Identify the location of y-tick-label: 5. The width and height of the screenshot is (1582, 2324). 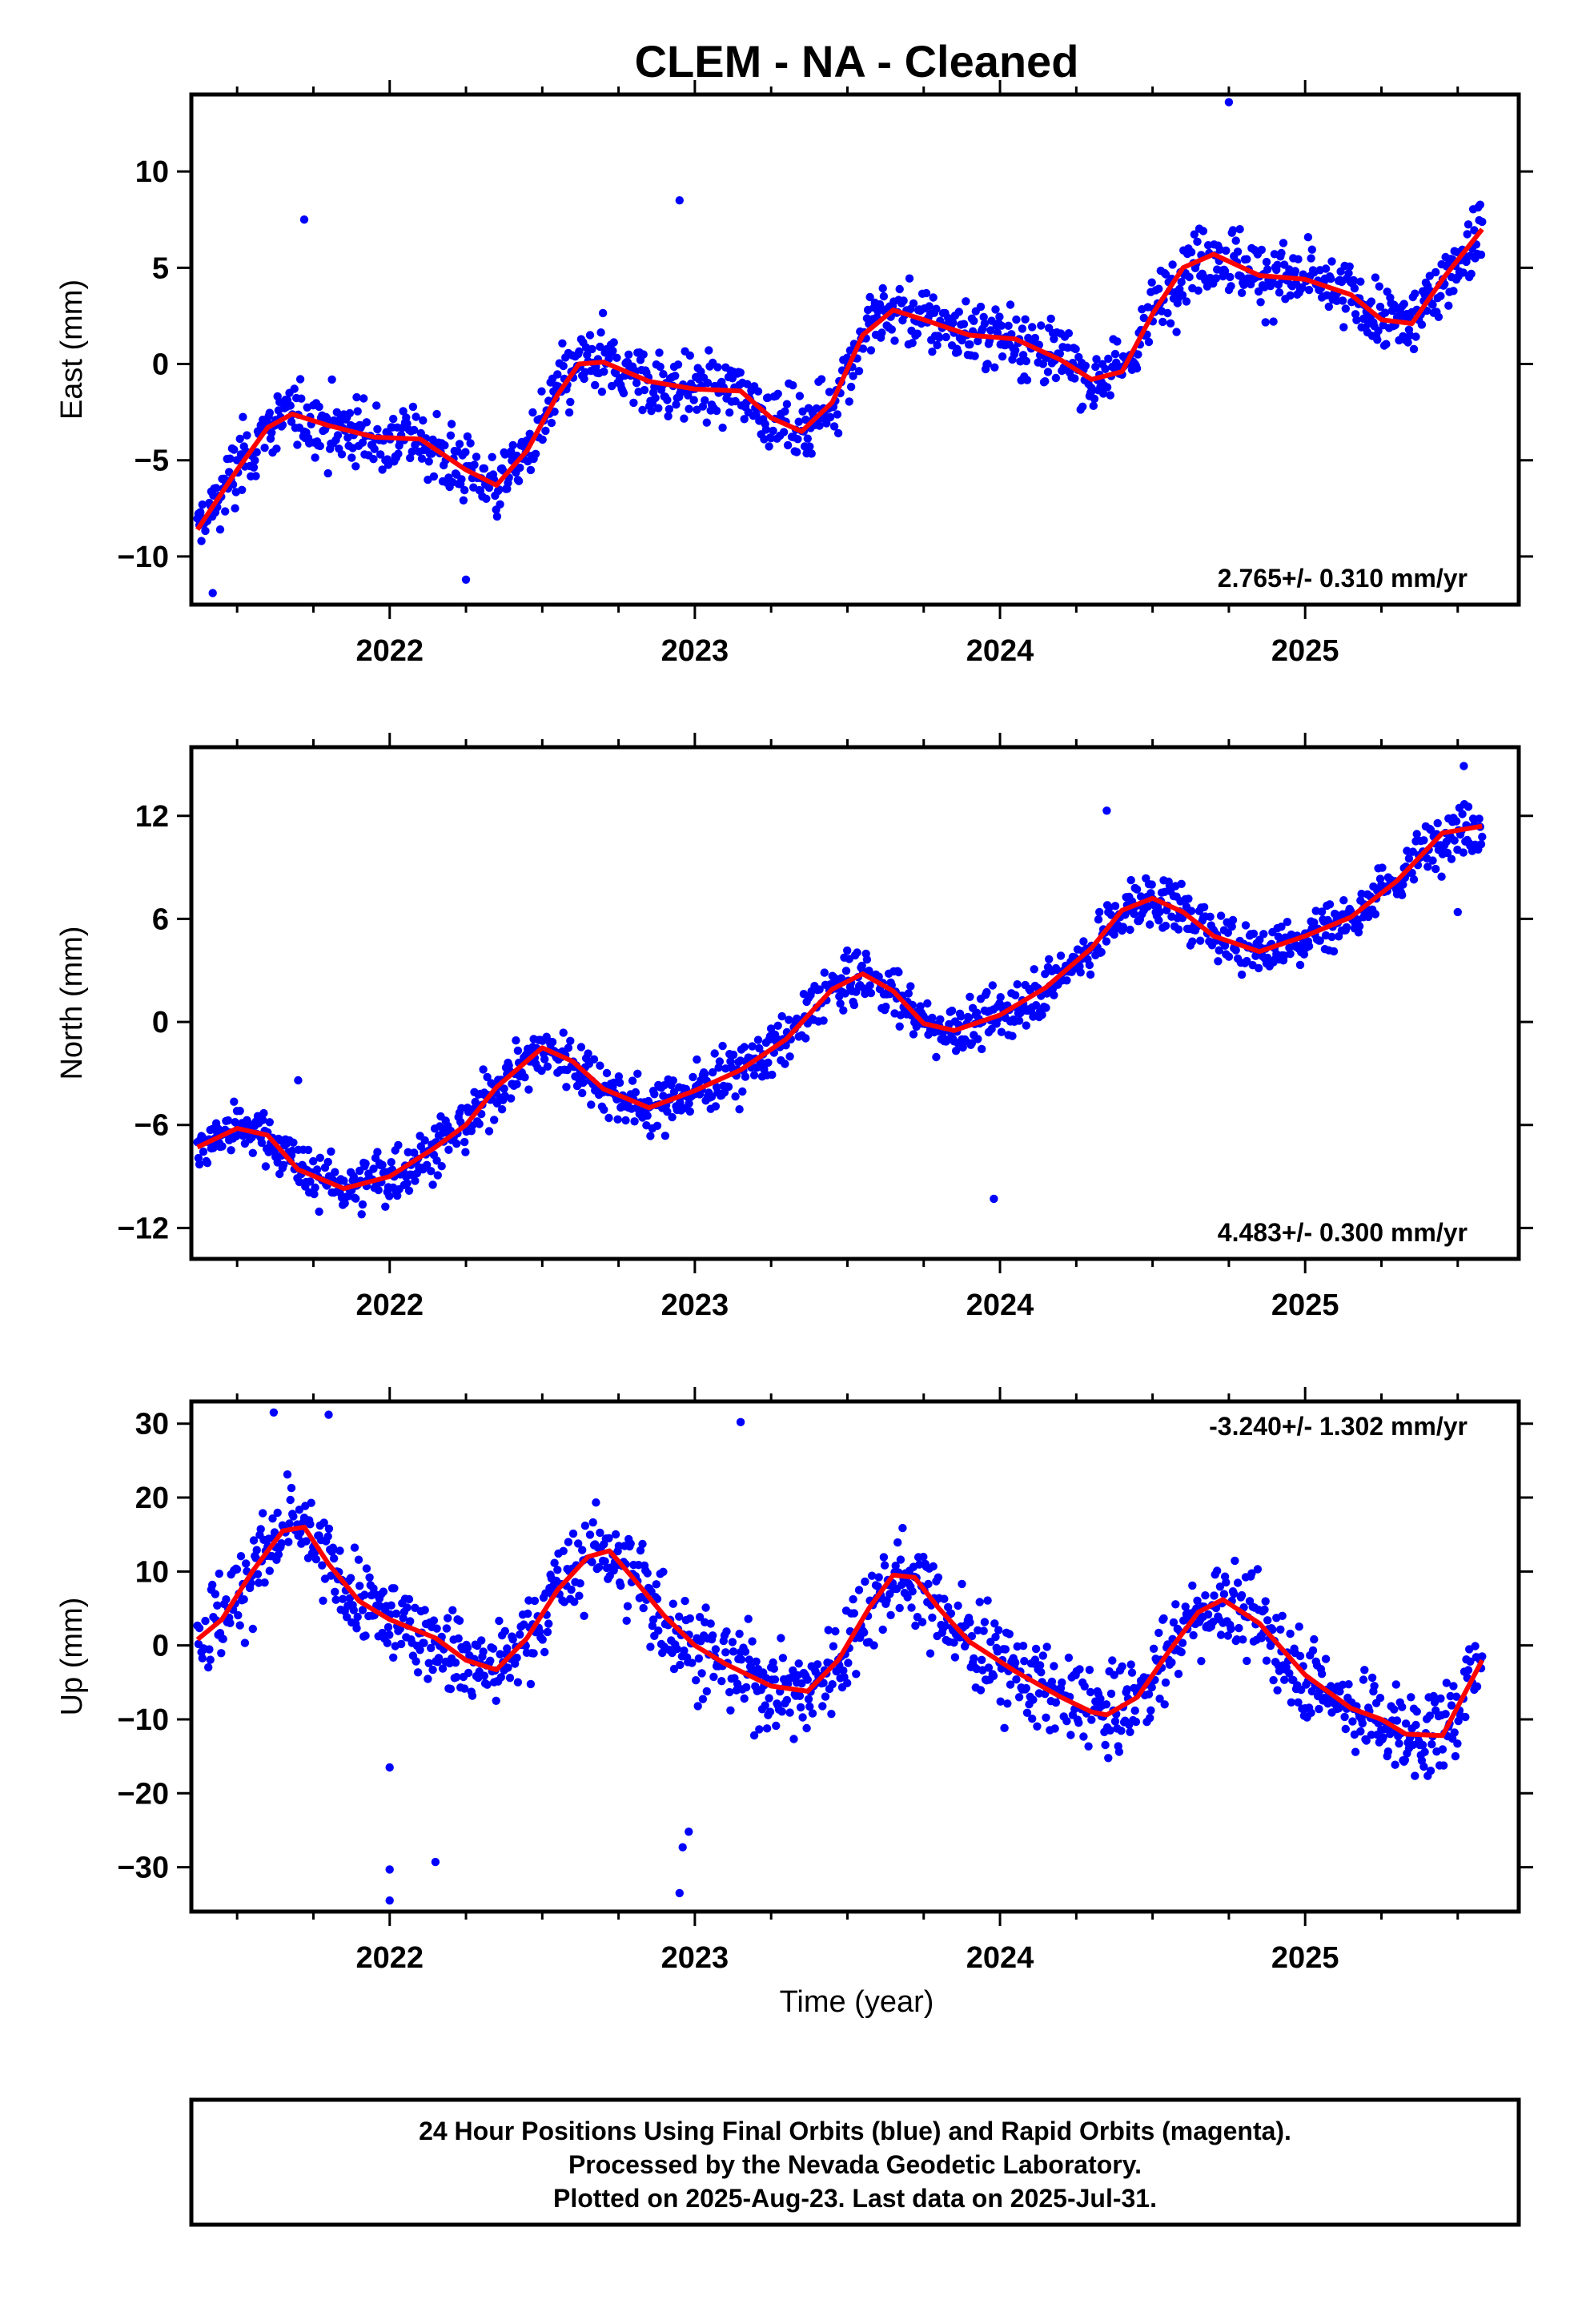
(161, 268).